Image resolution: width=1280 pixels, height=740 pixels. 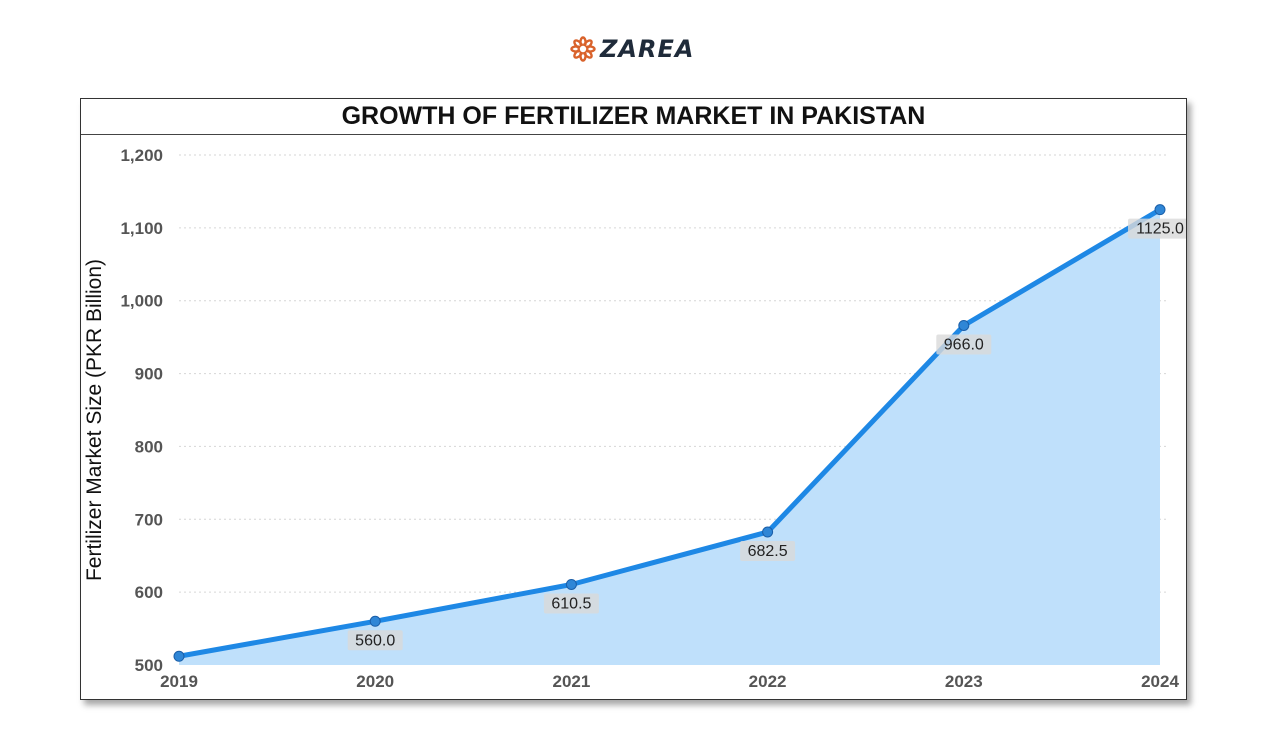 What do you see at coordinates (633, 117) in the screenshot?
I see `chart-title: GROWTH OF FERTILIZER MARKET IN PAKISTAN` at bounding box center [633, 117].